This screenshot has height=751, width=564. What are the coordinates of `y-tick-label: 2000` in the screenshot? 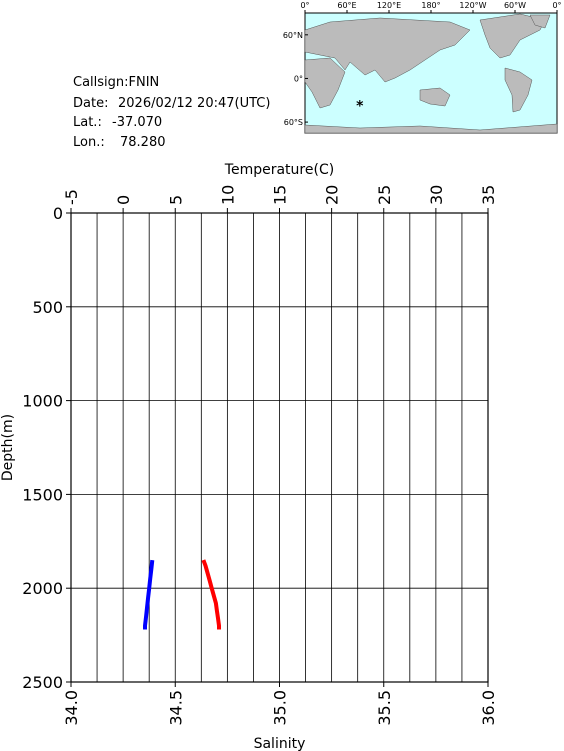 It's located at (42, 588).